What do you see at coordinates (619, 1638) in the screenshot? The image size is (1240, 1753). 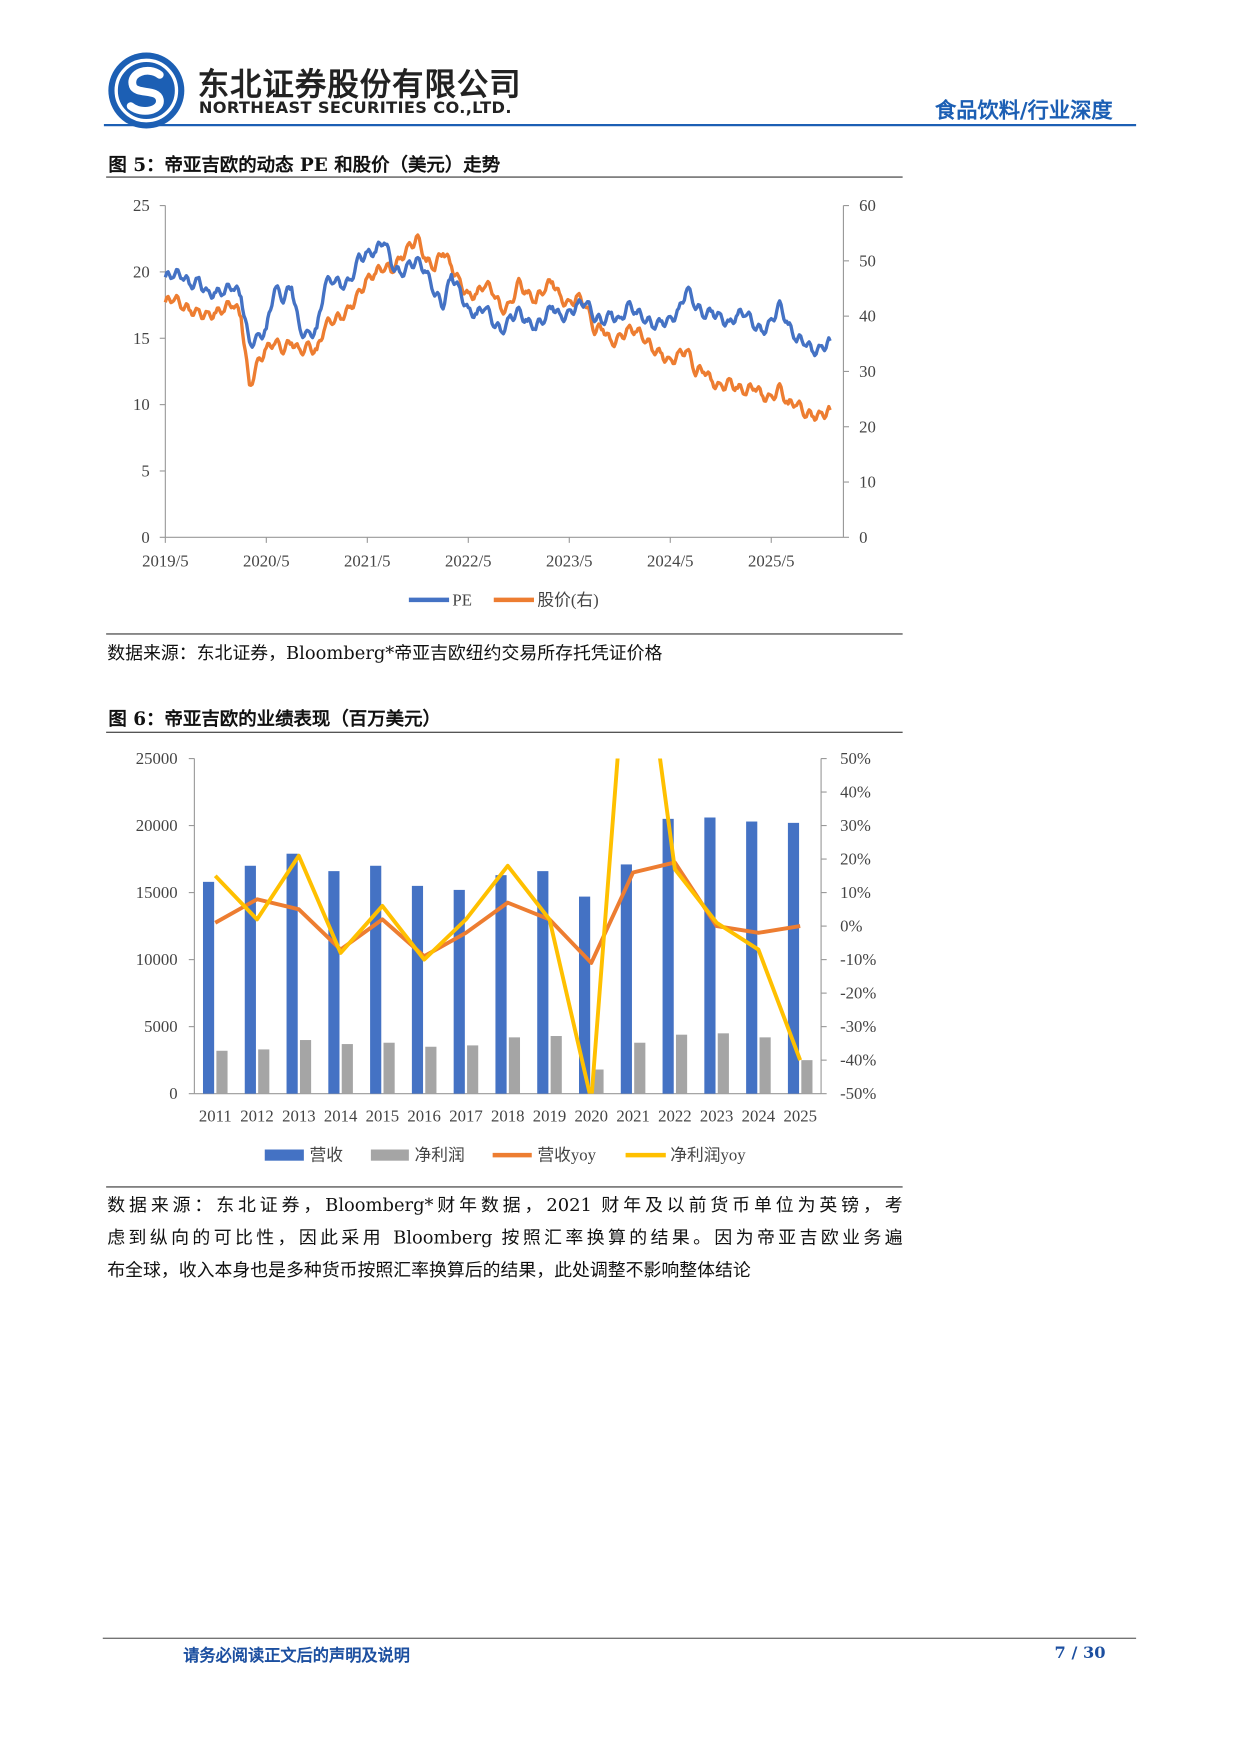 I see `footer-divider` at bounding box center [619, 1638].